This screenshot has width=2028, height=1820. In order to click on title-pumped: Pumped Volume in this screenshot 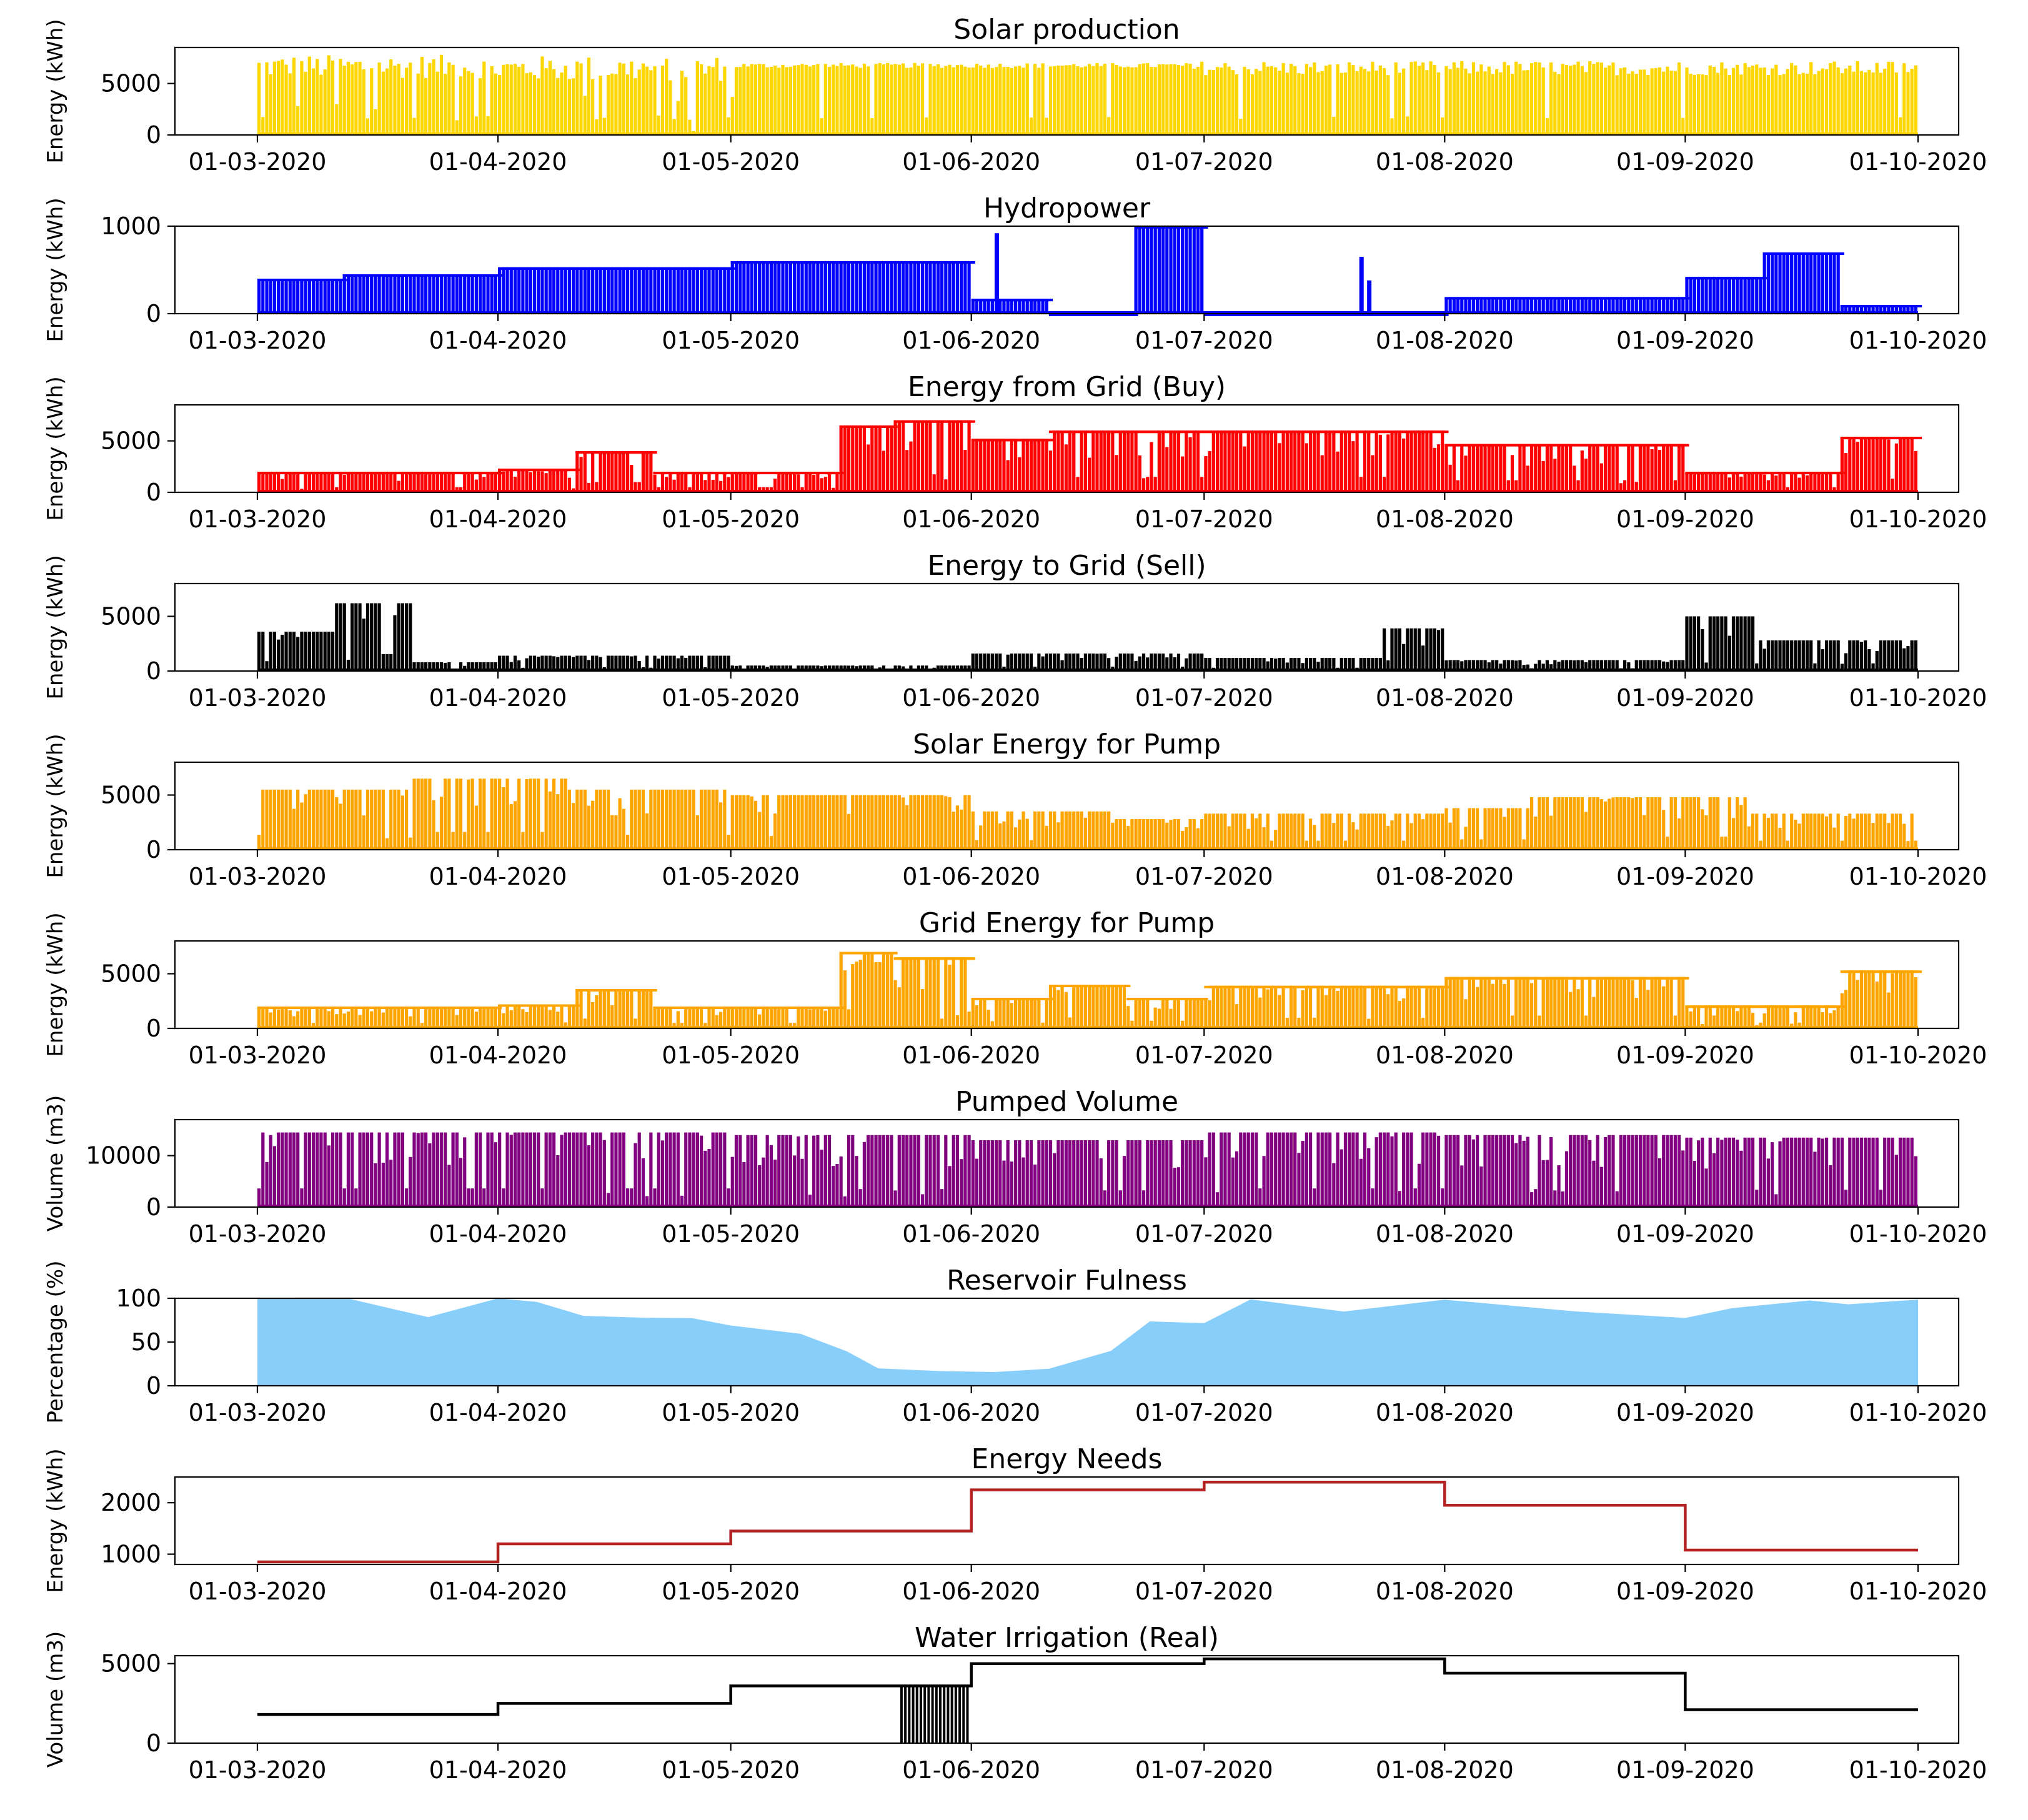, I will do `click(1066, 1102)`.